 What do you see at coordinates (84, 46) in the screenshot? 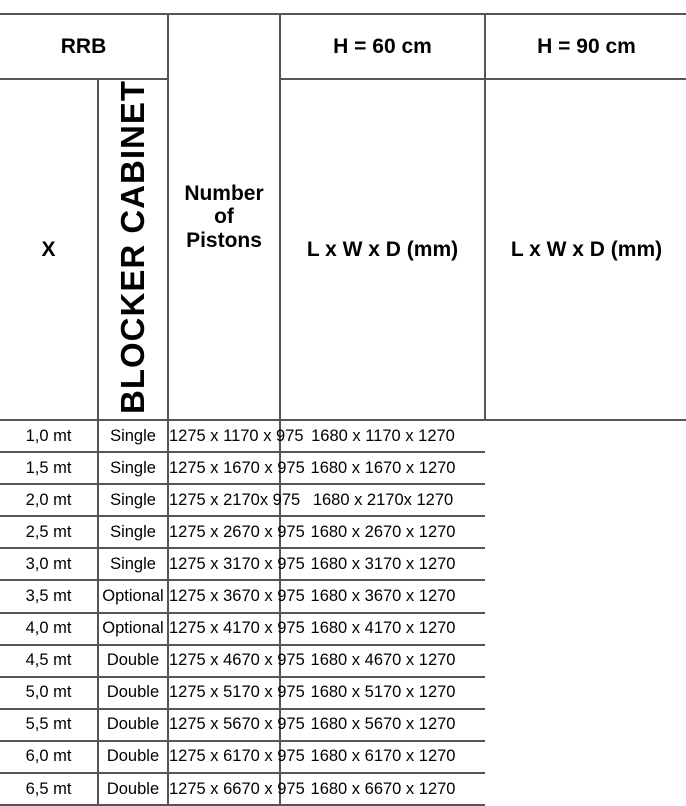
I see `header-rrb: RRB` at bounding box center [84, 46].